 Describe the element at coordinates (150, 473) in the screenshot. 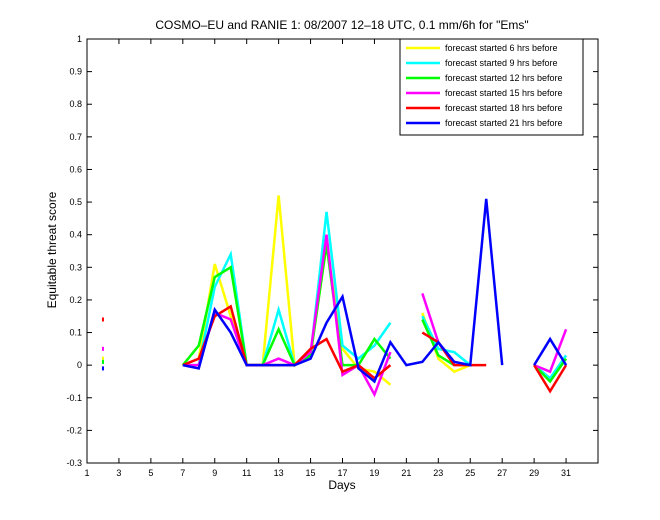

I see `x-tick-label: 5` at that location.